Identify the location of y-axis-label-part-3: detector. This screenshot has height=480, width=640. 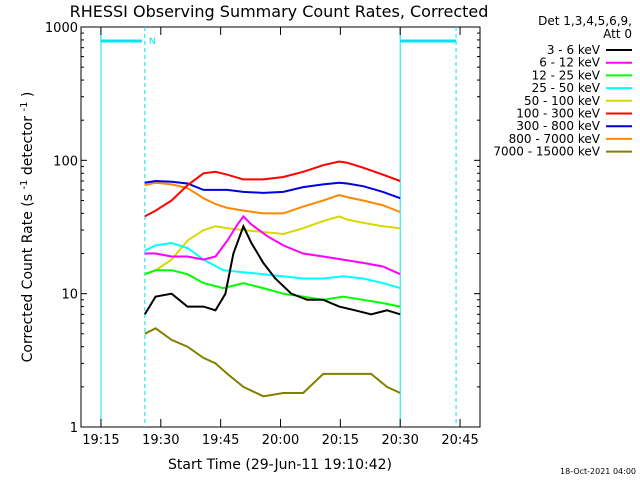
(28, 145).